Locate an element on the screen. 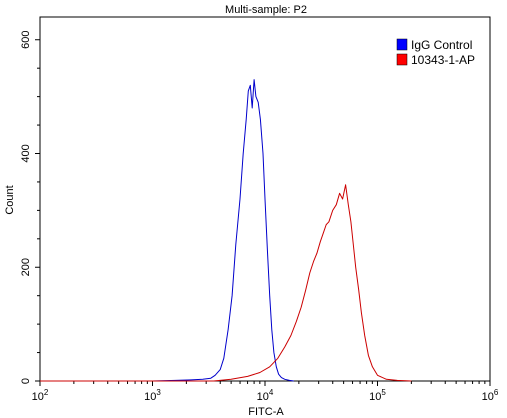 This screenshot has height=418, width=507. x-tick-exponent: 5 is located at coordinates (383, 392).